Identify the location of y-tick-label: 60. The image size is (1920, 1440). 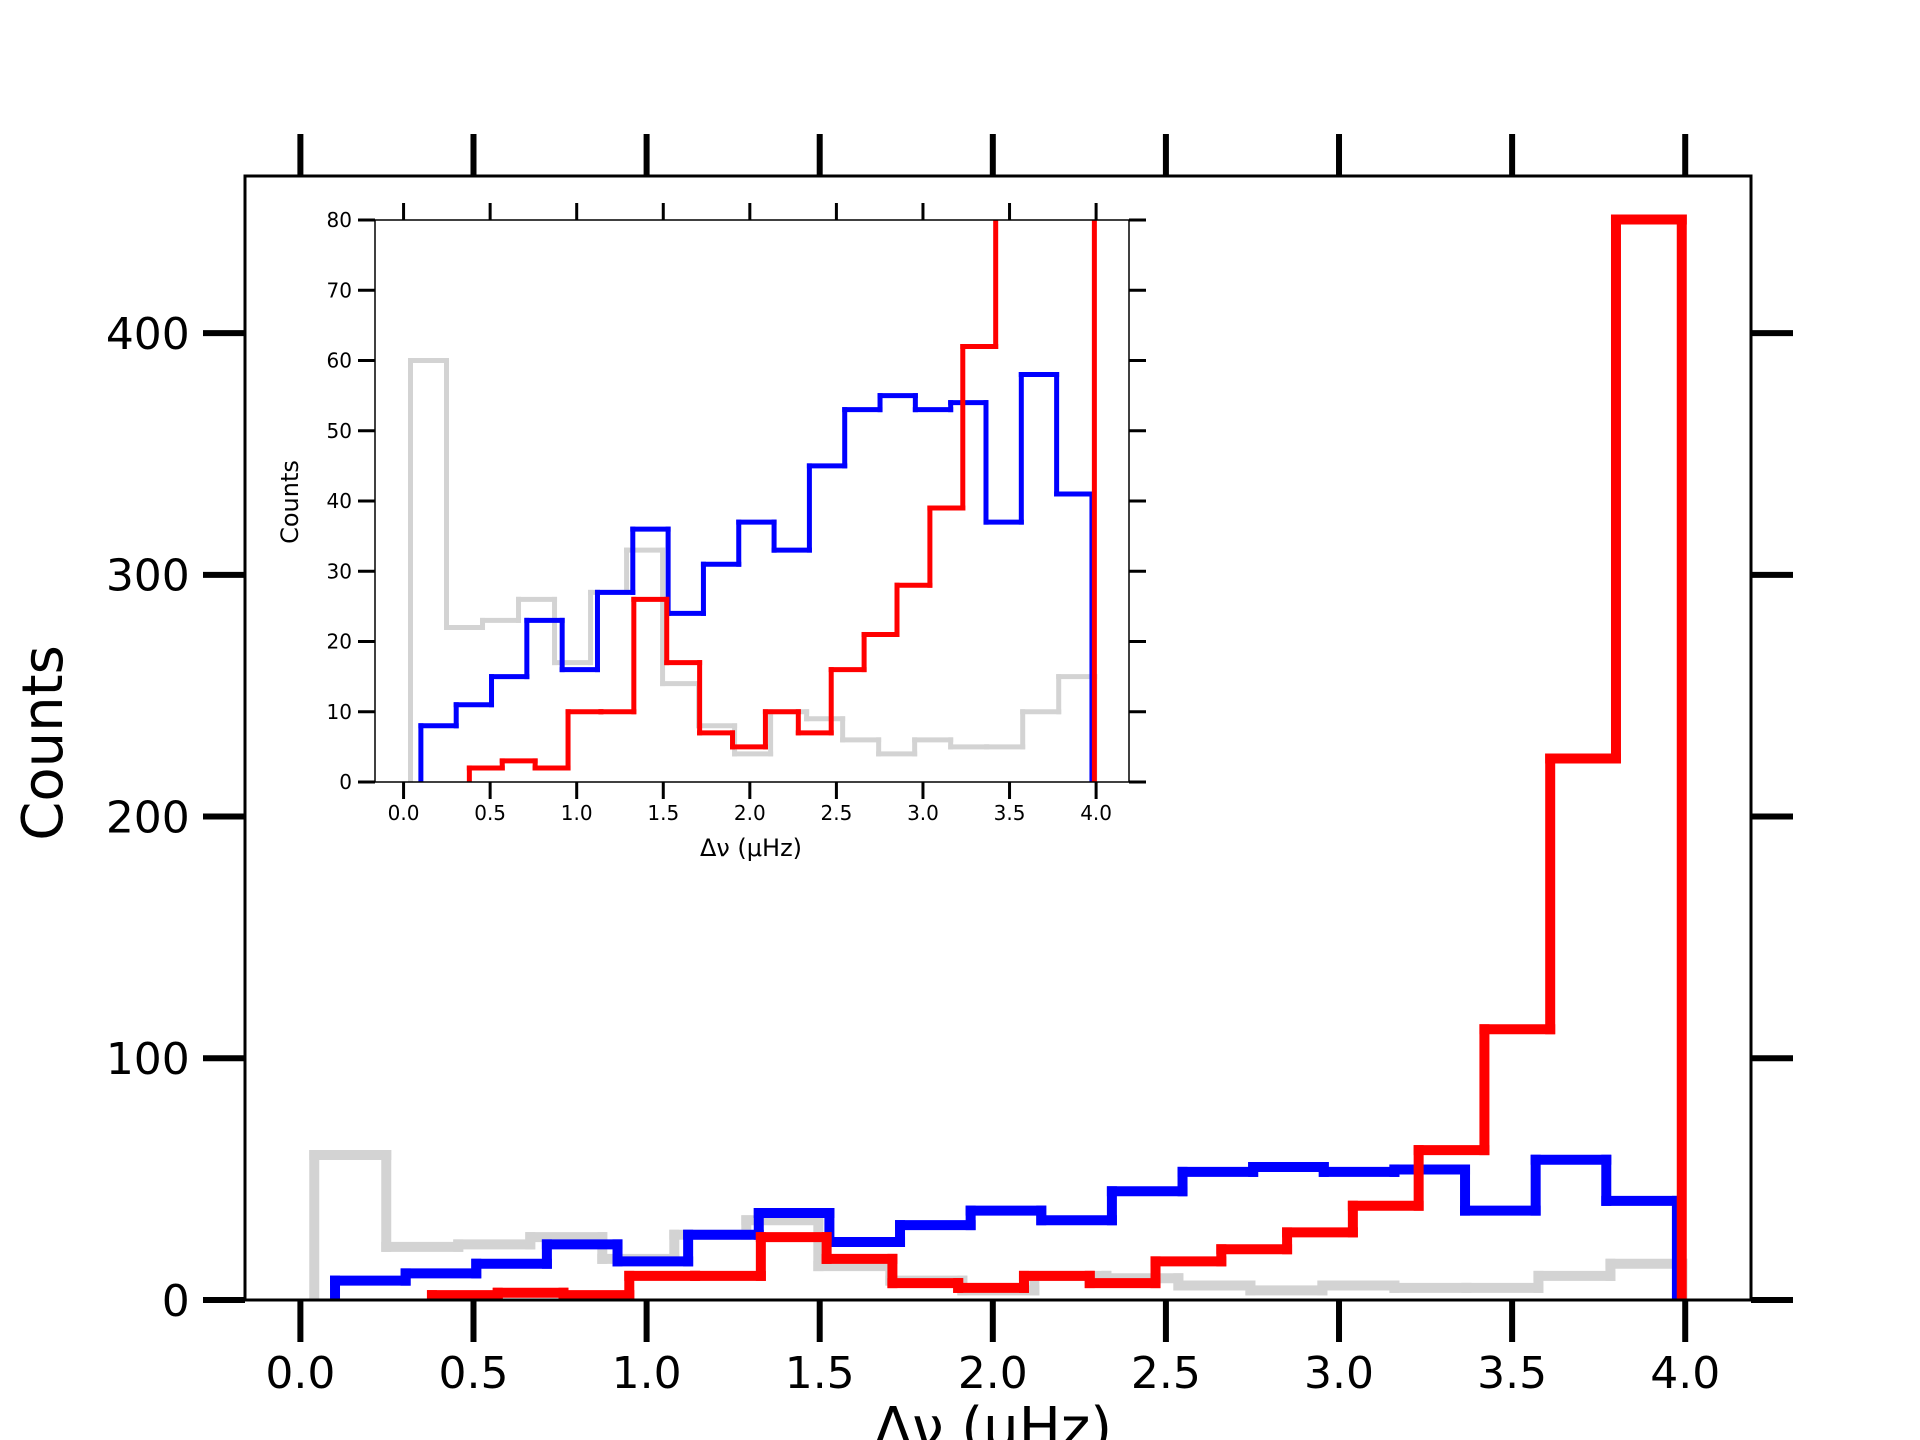
(339, 361).